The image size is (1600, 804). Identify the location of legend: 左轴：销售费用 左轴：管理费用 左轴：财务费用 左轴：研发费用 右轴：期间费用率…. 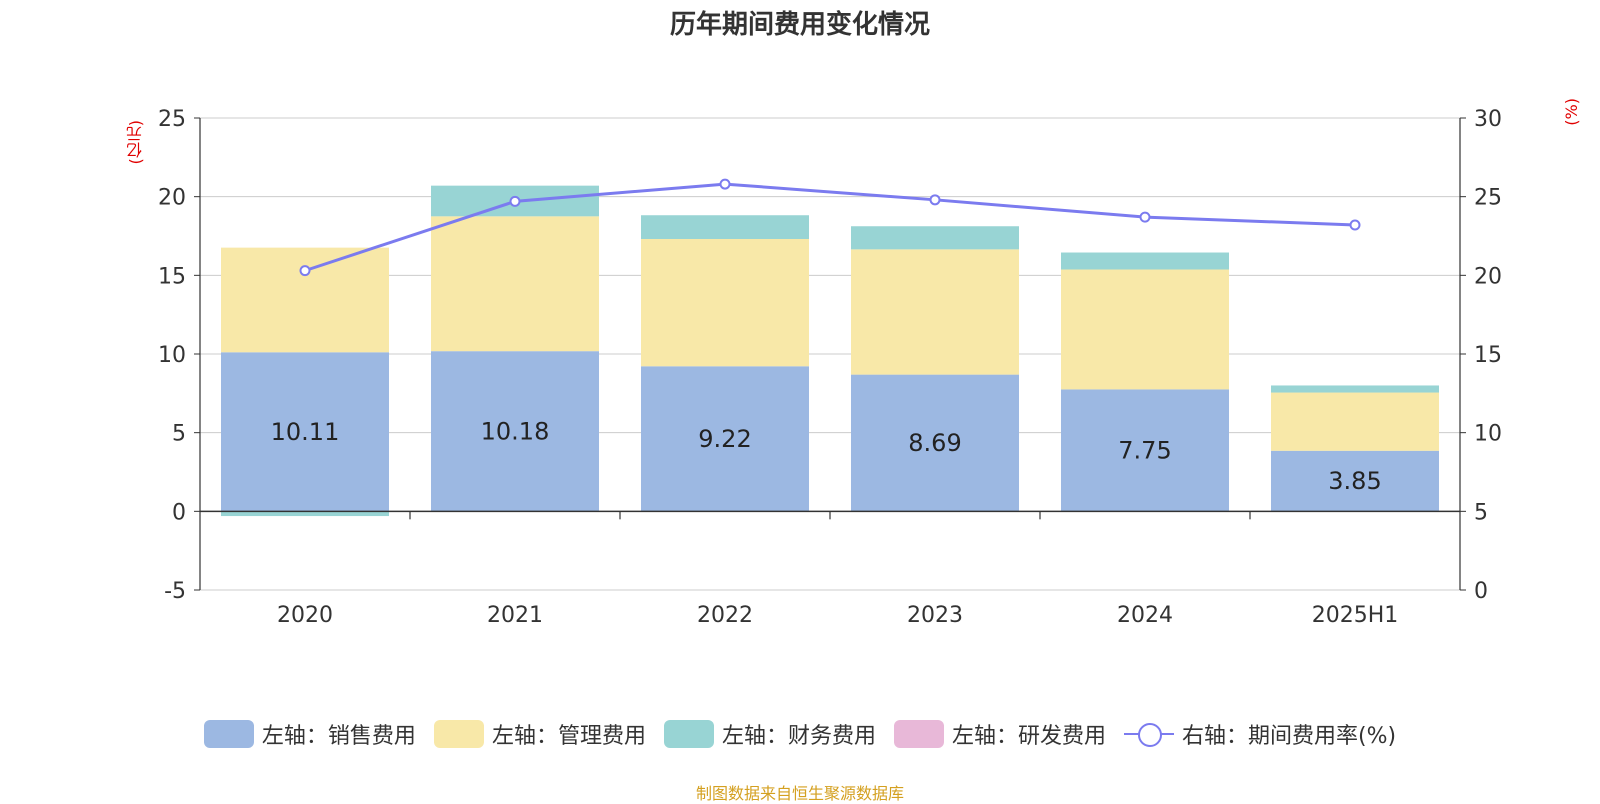
(800, 734).